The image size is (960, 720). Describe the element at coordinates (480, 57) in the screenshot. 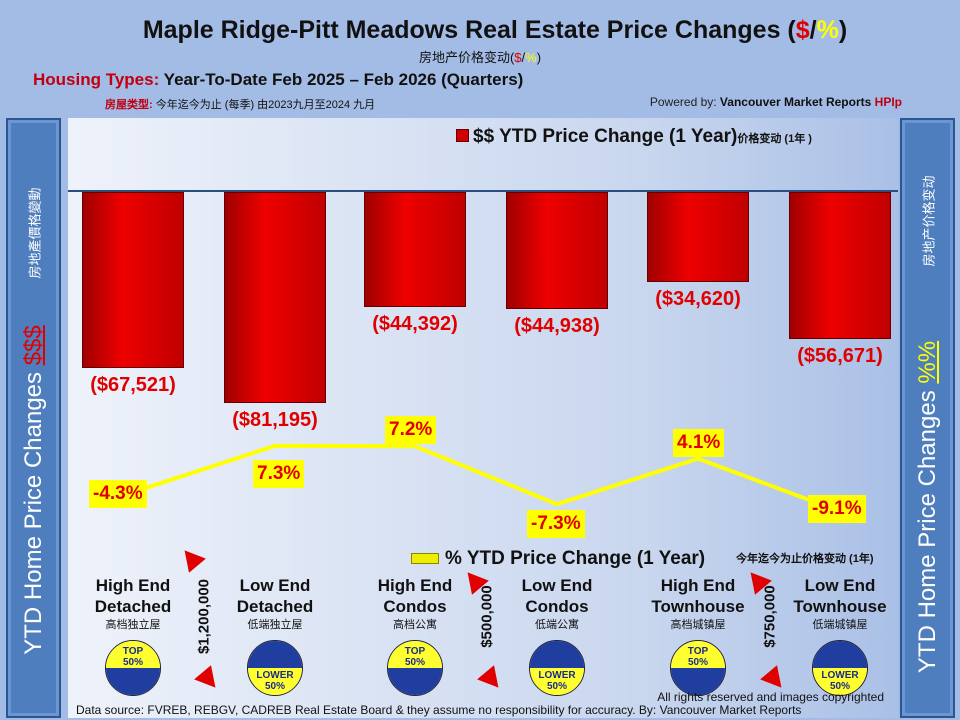

I see `chart-subtitle-cn: 房地产价格变动($/%)` at that location.